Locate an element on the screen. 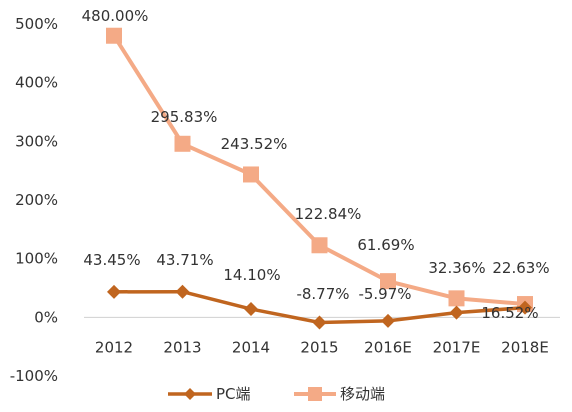 The image size is (572, 412). data-label-mobile: 22.63% is located at coordinates (520, 268).